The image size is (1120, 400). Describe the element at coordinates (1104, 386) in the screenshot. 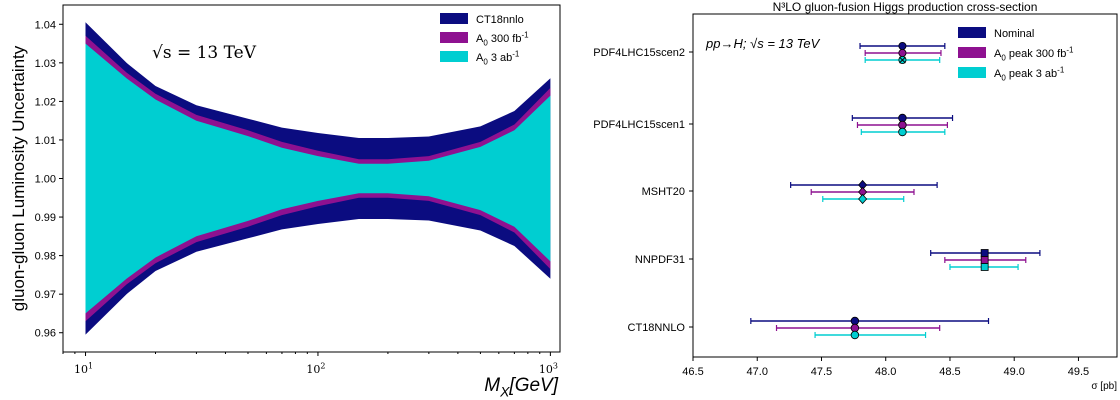

I see `x-axis-label: σ [pb]` at that location.